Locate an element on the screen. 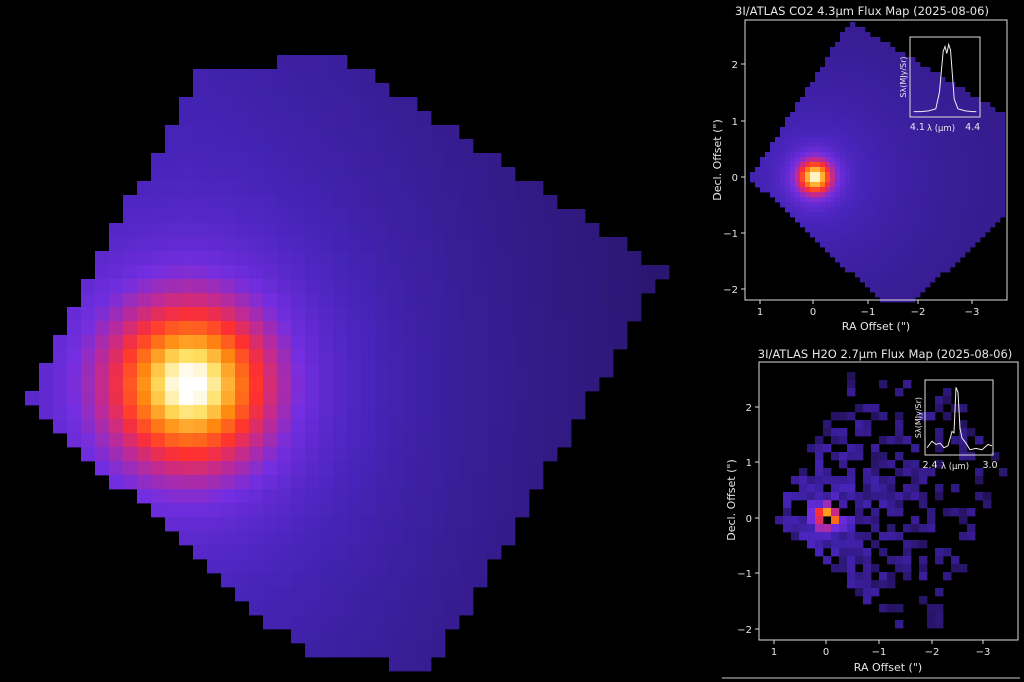  h2o-spectrum-inset: 2.4 3.0λ (µm)Sλ(MJy/Sr) is located at coordinates (956, 425).